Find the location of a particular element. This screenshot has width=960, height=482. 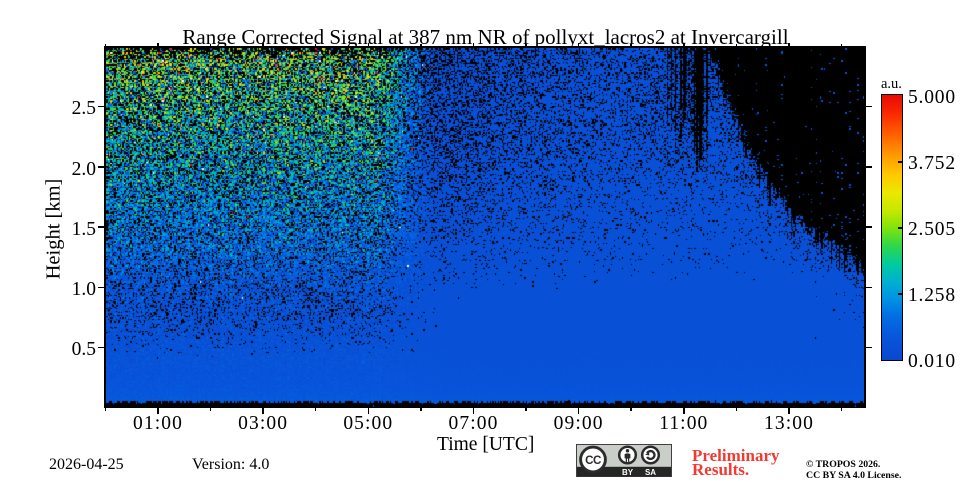

svg-text: SA is located at coordinates (650, 471).